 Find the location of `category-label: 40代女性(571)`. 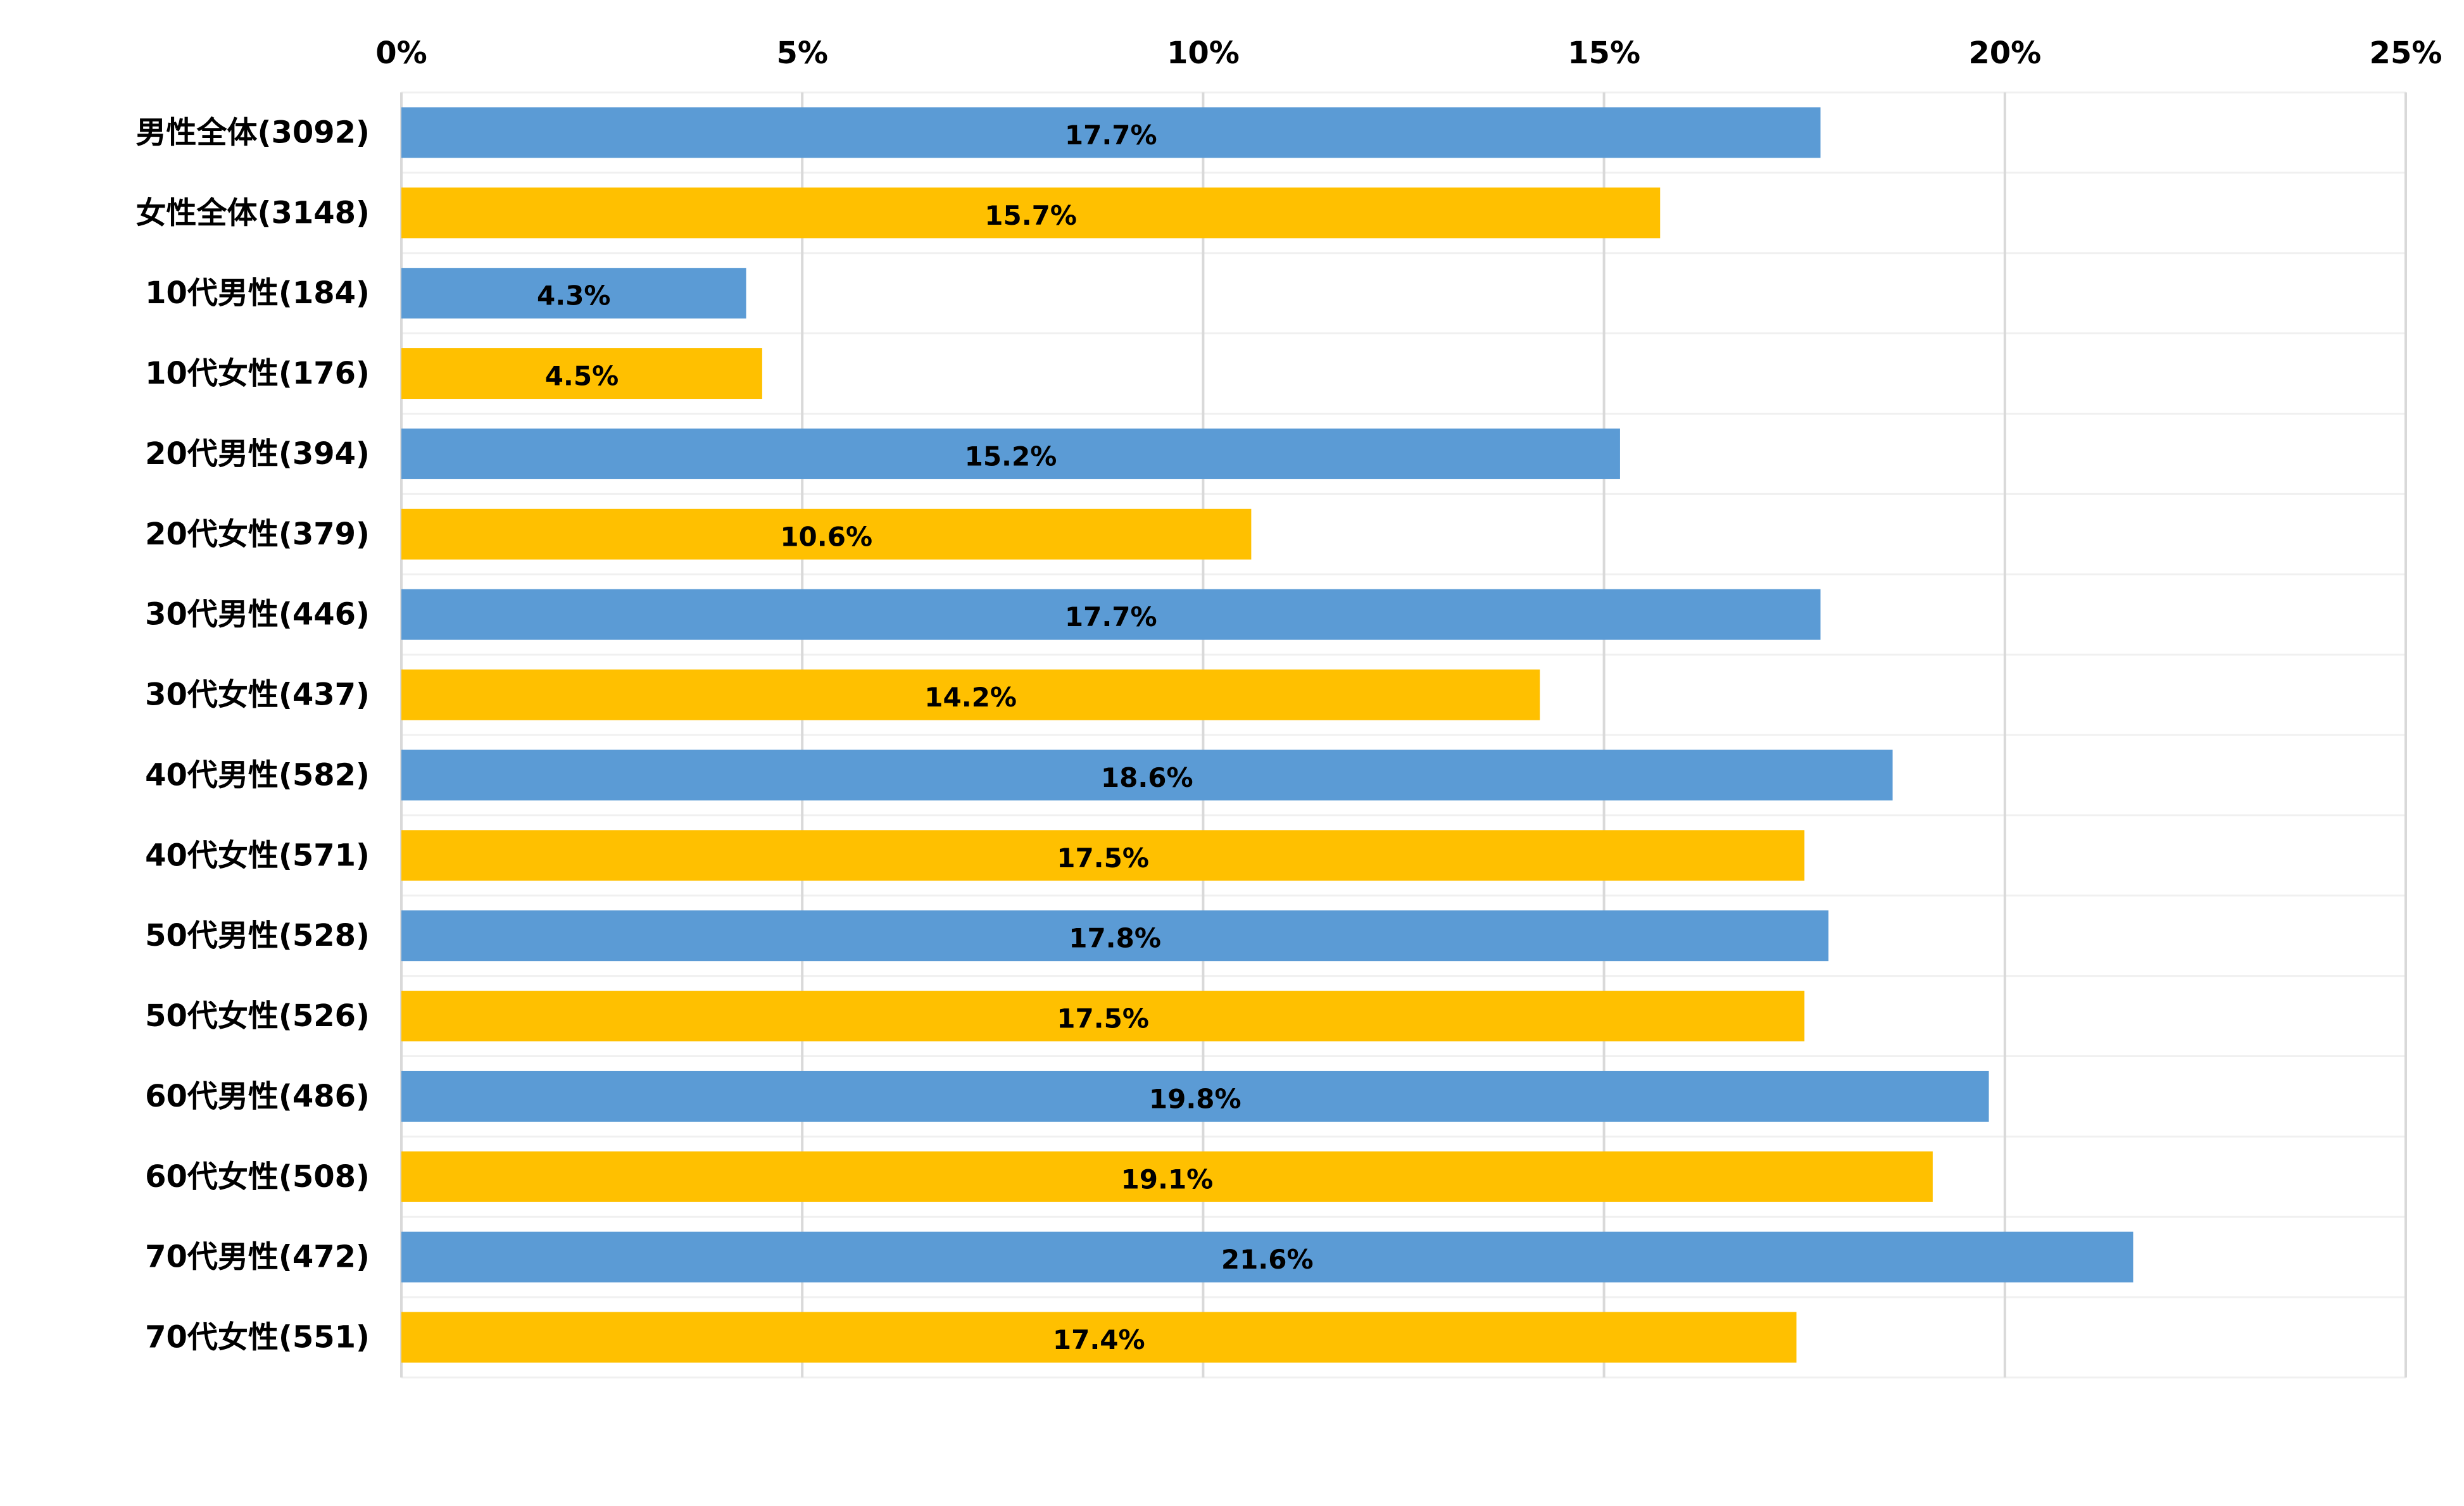

category-label: 40代女性(571) is located at coordinates (257, 855).